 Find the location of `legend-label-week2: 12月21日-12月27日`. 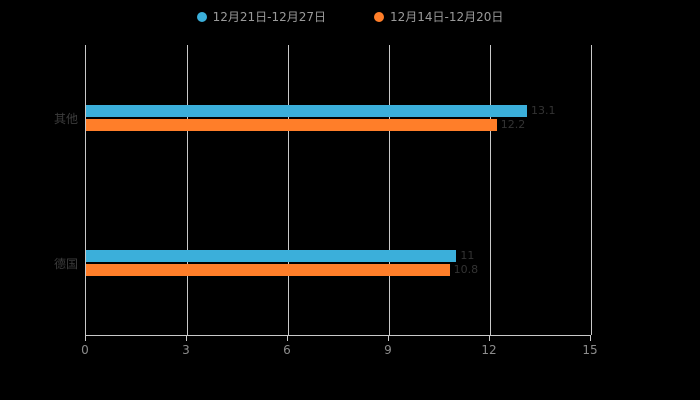

legend-label-week2: 12月21日-12月27日 is located at coordinates (269, 17).